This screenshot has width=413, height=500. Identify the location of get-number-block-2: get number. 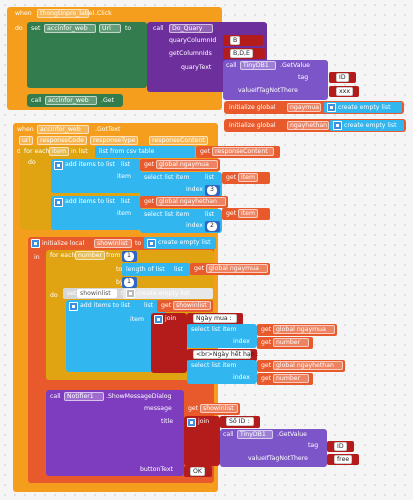
(285, 379).